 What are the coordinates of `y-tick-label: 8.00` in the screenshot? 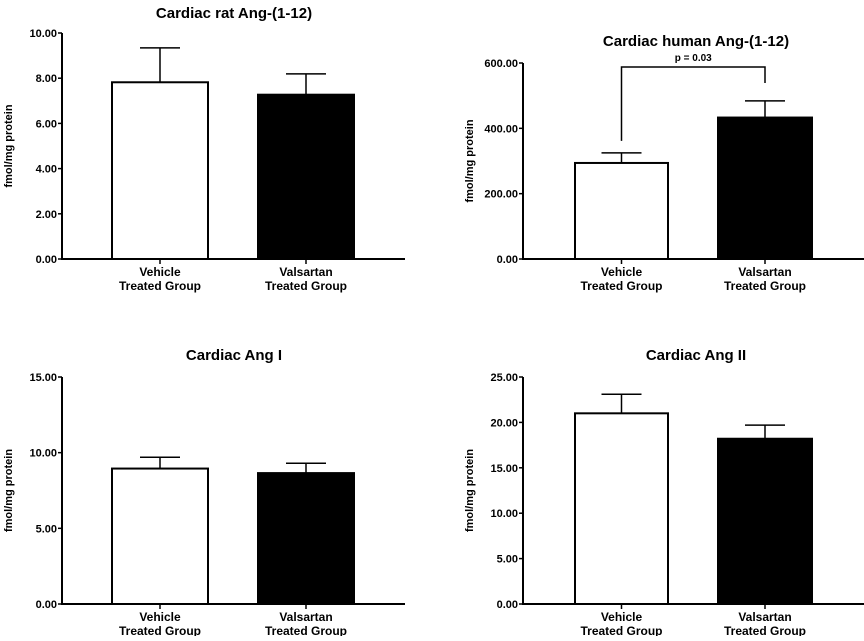 It's located at (46, 79).